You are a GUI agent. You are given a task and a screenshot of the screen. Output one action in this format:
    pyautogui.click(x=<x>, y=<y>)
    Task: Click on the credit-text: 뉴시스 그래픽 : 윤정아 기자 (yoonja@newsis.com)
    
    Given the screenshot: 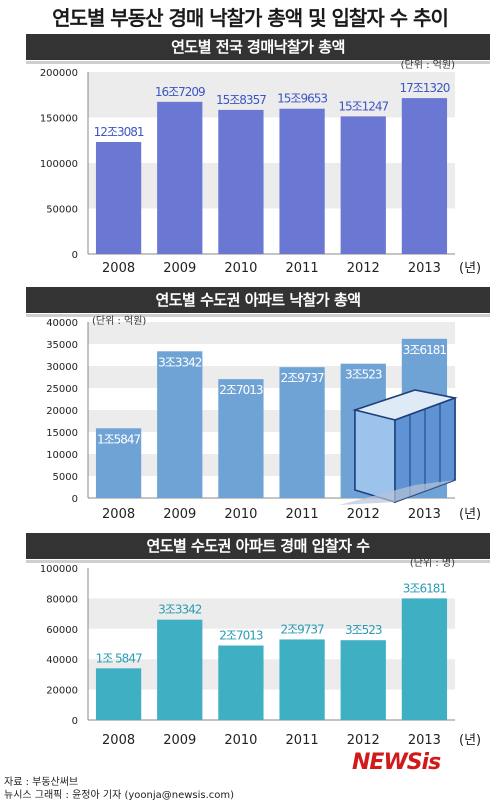 What is the action you would take?
    pyautogui.click(x=119, y=795)
    